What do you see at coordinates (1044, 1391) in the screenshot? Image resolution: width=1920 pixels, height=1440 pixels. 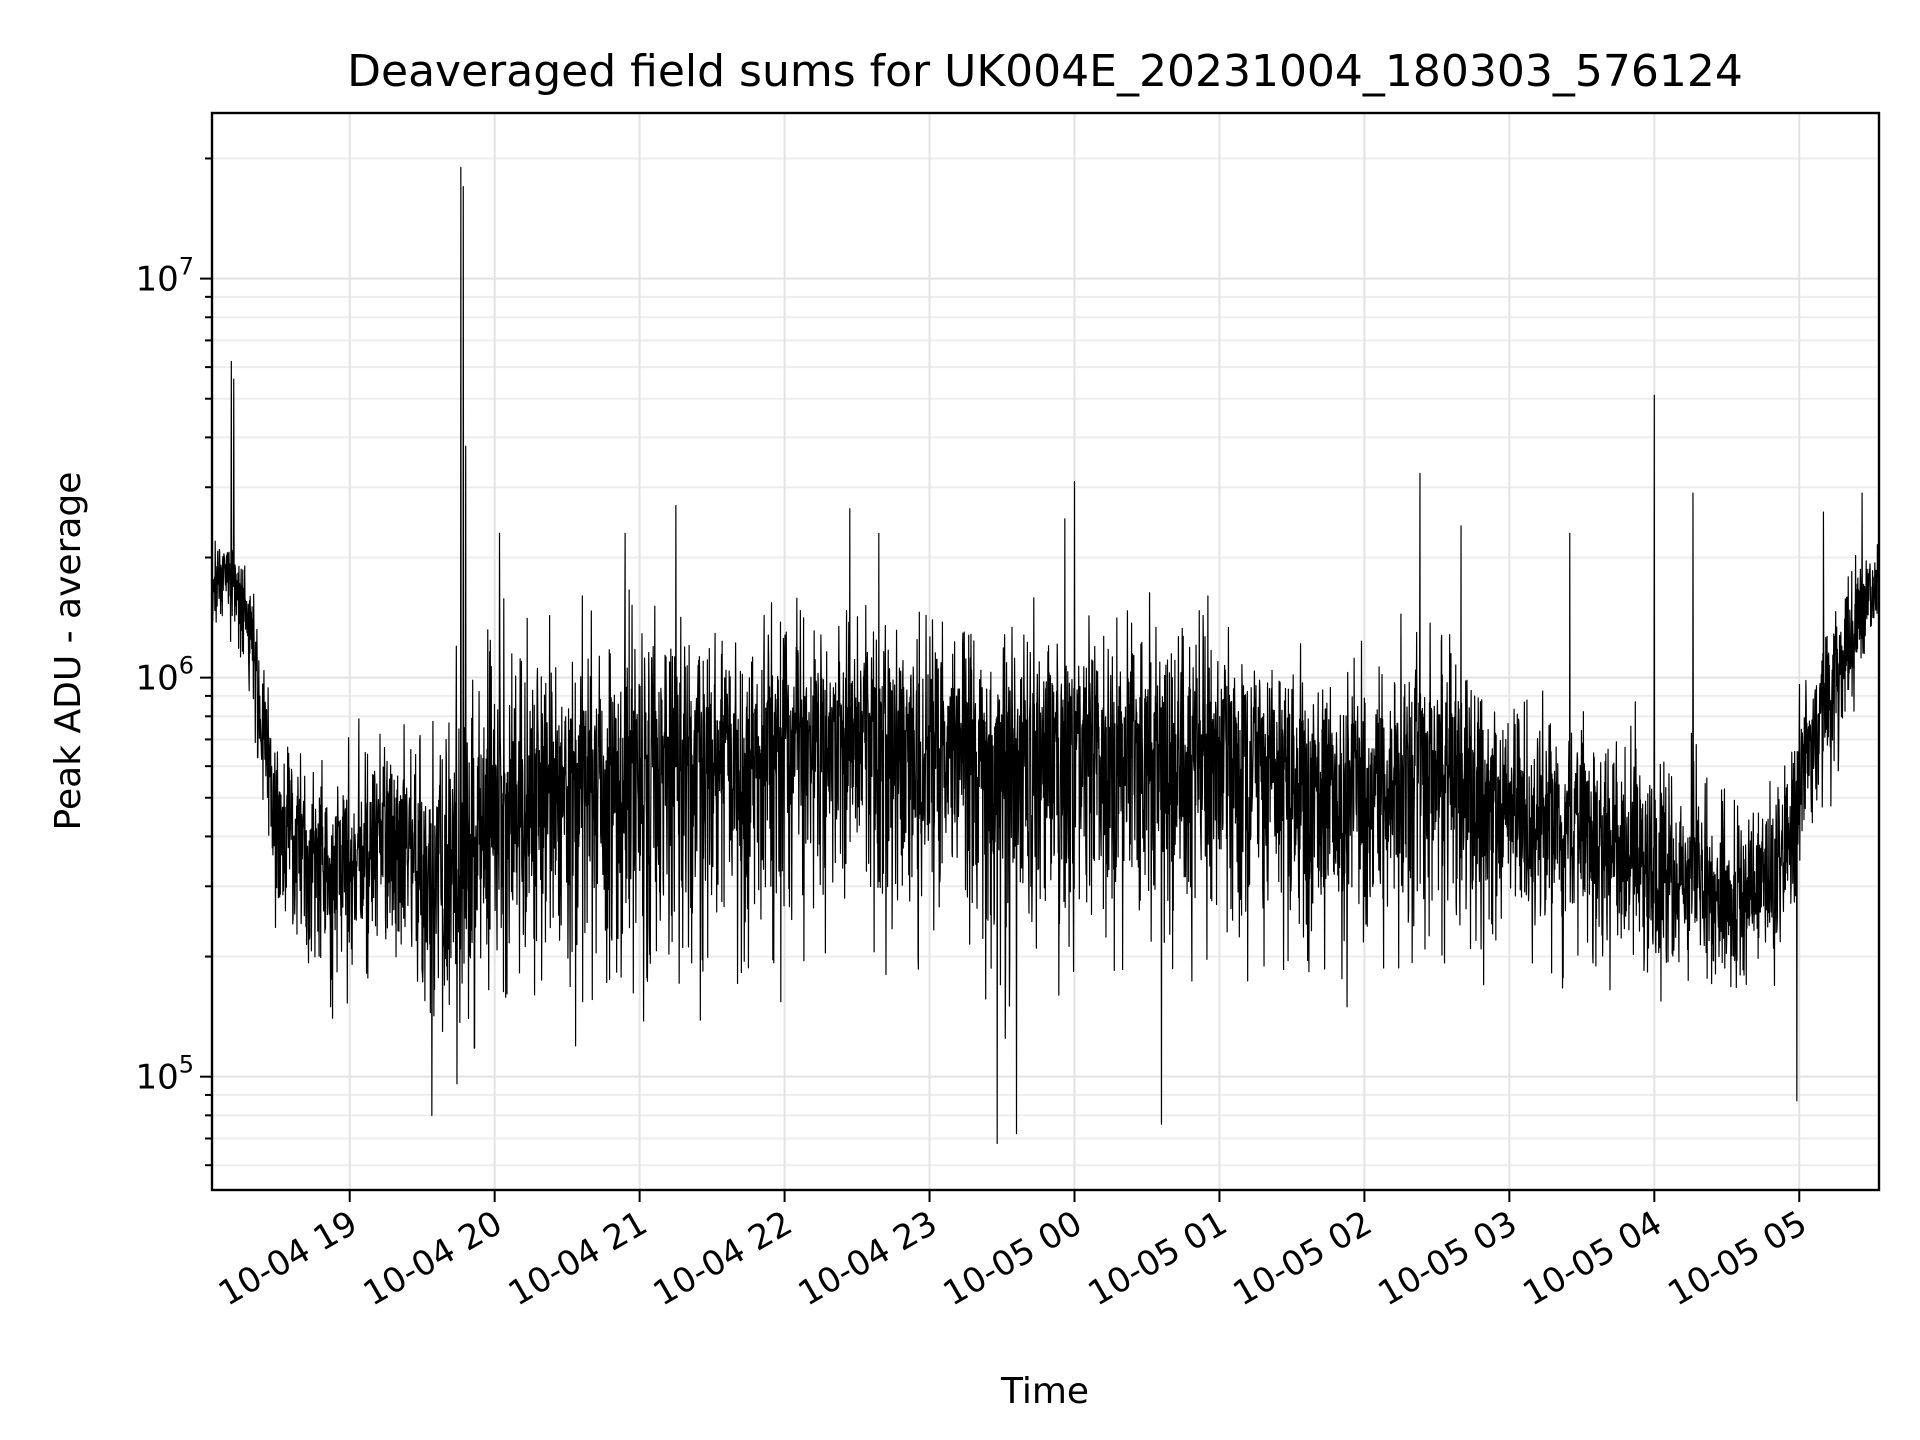 I see `x-axis-label: Time` at bounding box center [1044, 1391].